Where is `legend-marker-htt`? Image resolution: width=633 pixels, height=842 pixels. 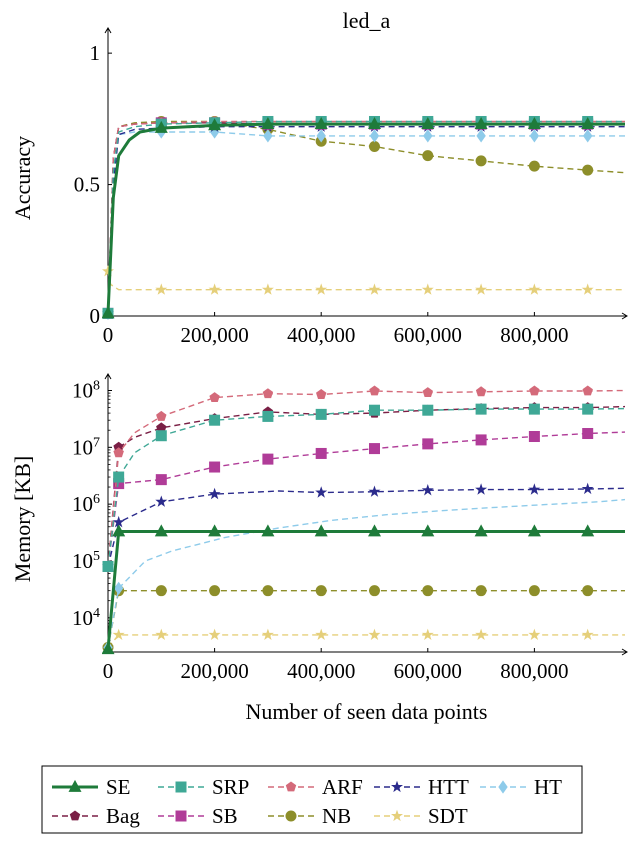
legend-marker-htt is located at coordinates (397, 786).